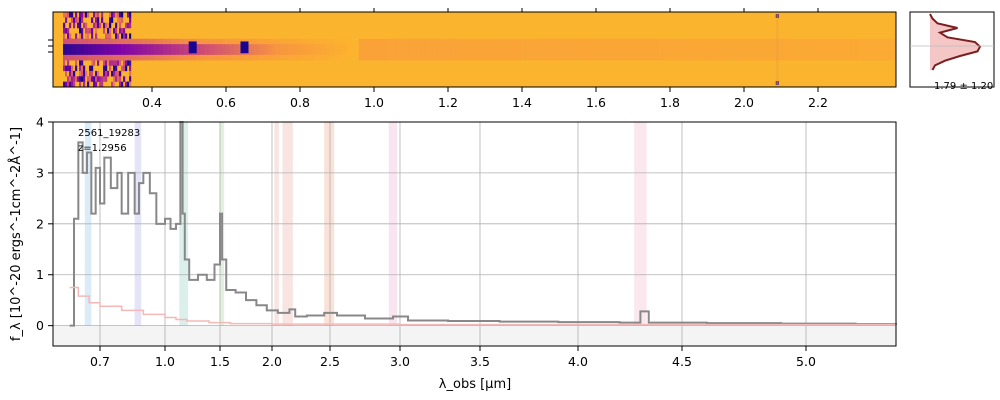  What do you see at coordinates (300, 102) in the screenshot?
I see `top-tick-label: 0.8` at bounding box center [300, 102].